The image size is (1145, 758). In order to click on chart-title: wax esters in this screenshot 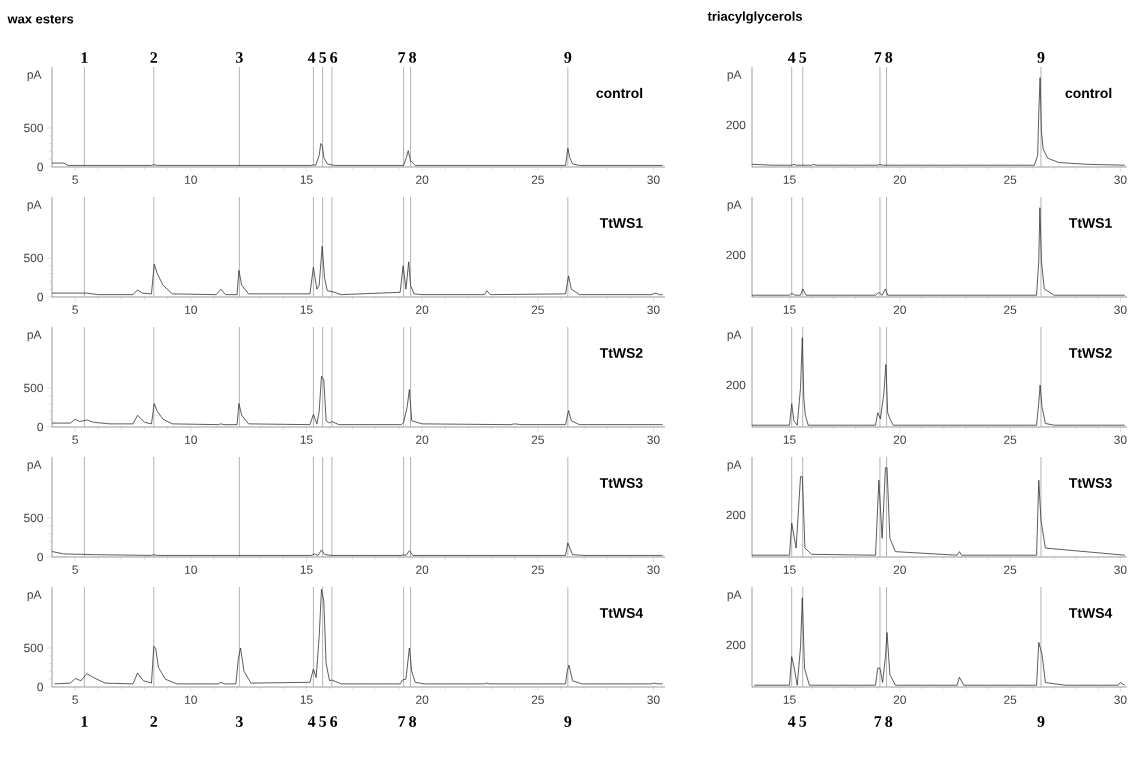, I will do `click(40, 19)`.